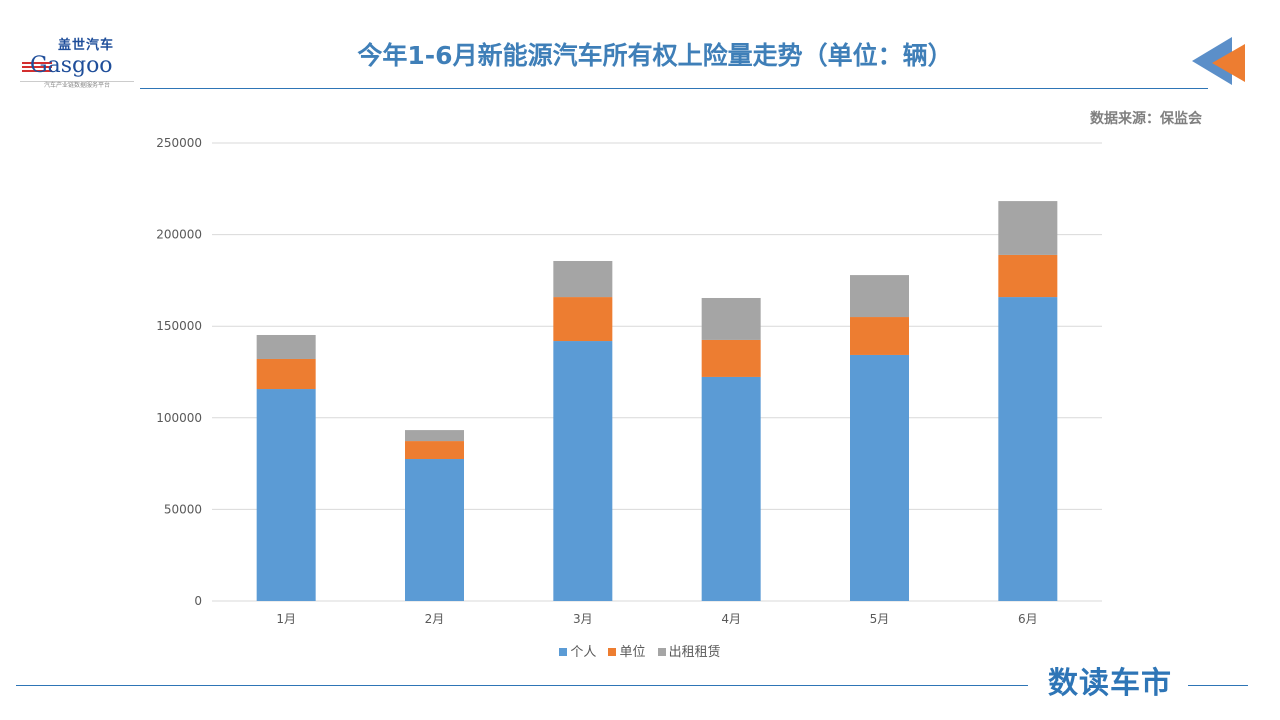 The image size is (1280, 720). What do you see at coordinates (179, 418) in the screenshot?
I see `y-tick-label: 100000` at bounding box center [179, 418].